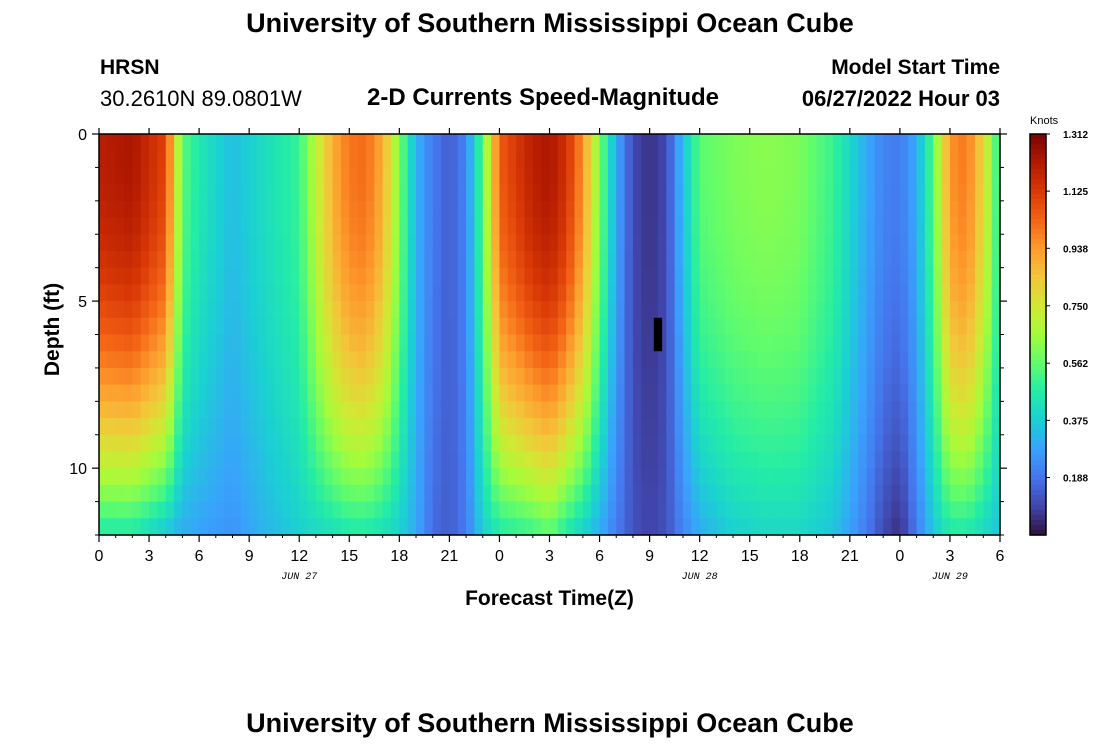  I want to click on colorbar-frame, so click(1038, 334).